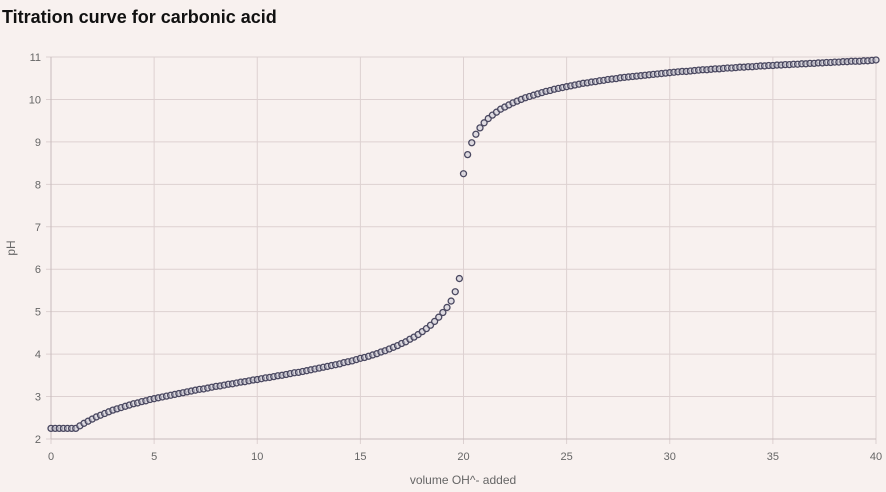 The image size is (886, 492). I want to click on y-tick-label: 2, so click(38, 440).